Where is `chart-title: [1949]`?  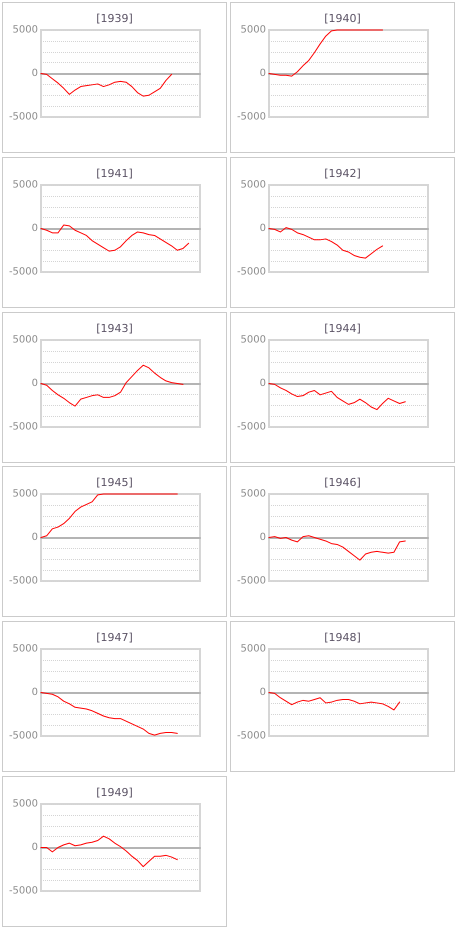 chart-title: [1949] is located at coordinates (114, 792).